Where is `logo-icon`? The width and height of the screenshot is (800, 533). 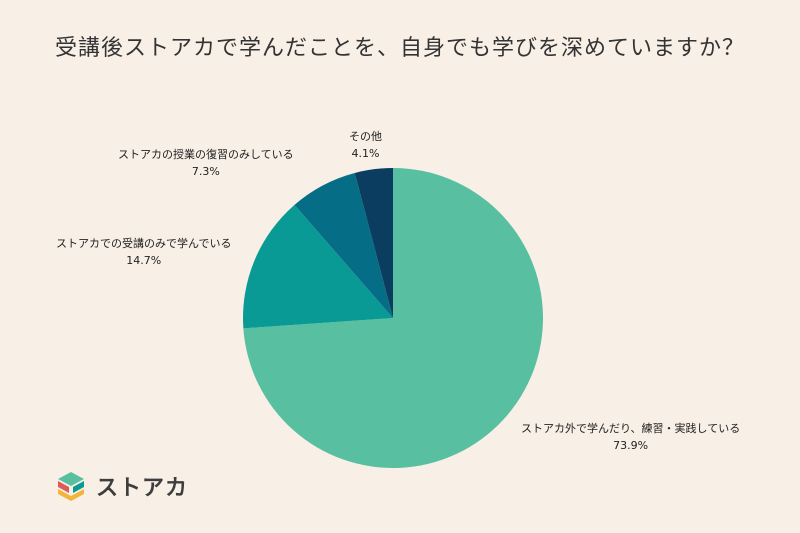 logo-icon is located at coordinates (71, 486).